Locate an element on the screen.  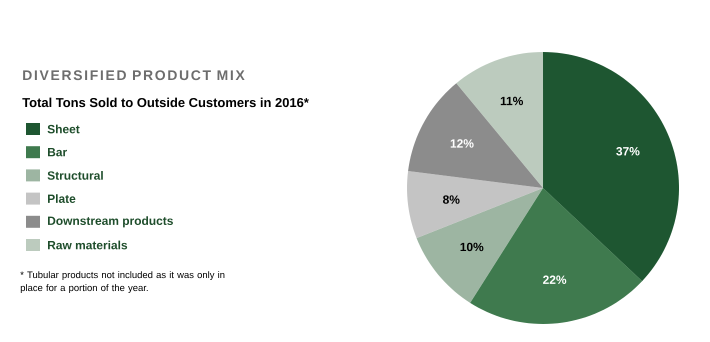
data-label: 11% is located at coordinates (512, 101).